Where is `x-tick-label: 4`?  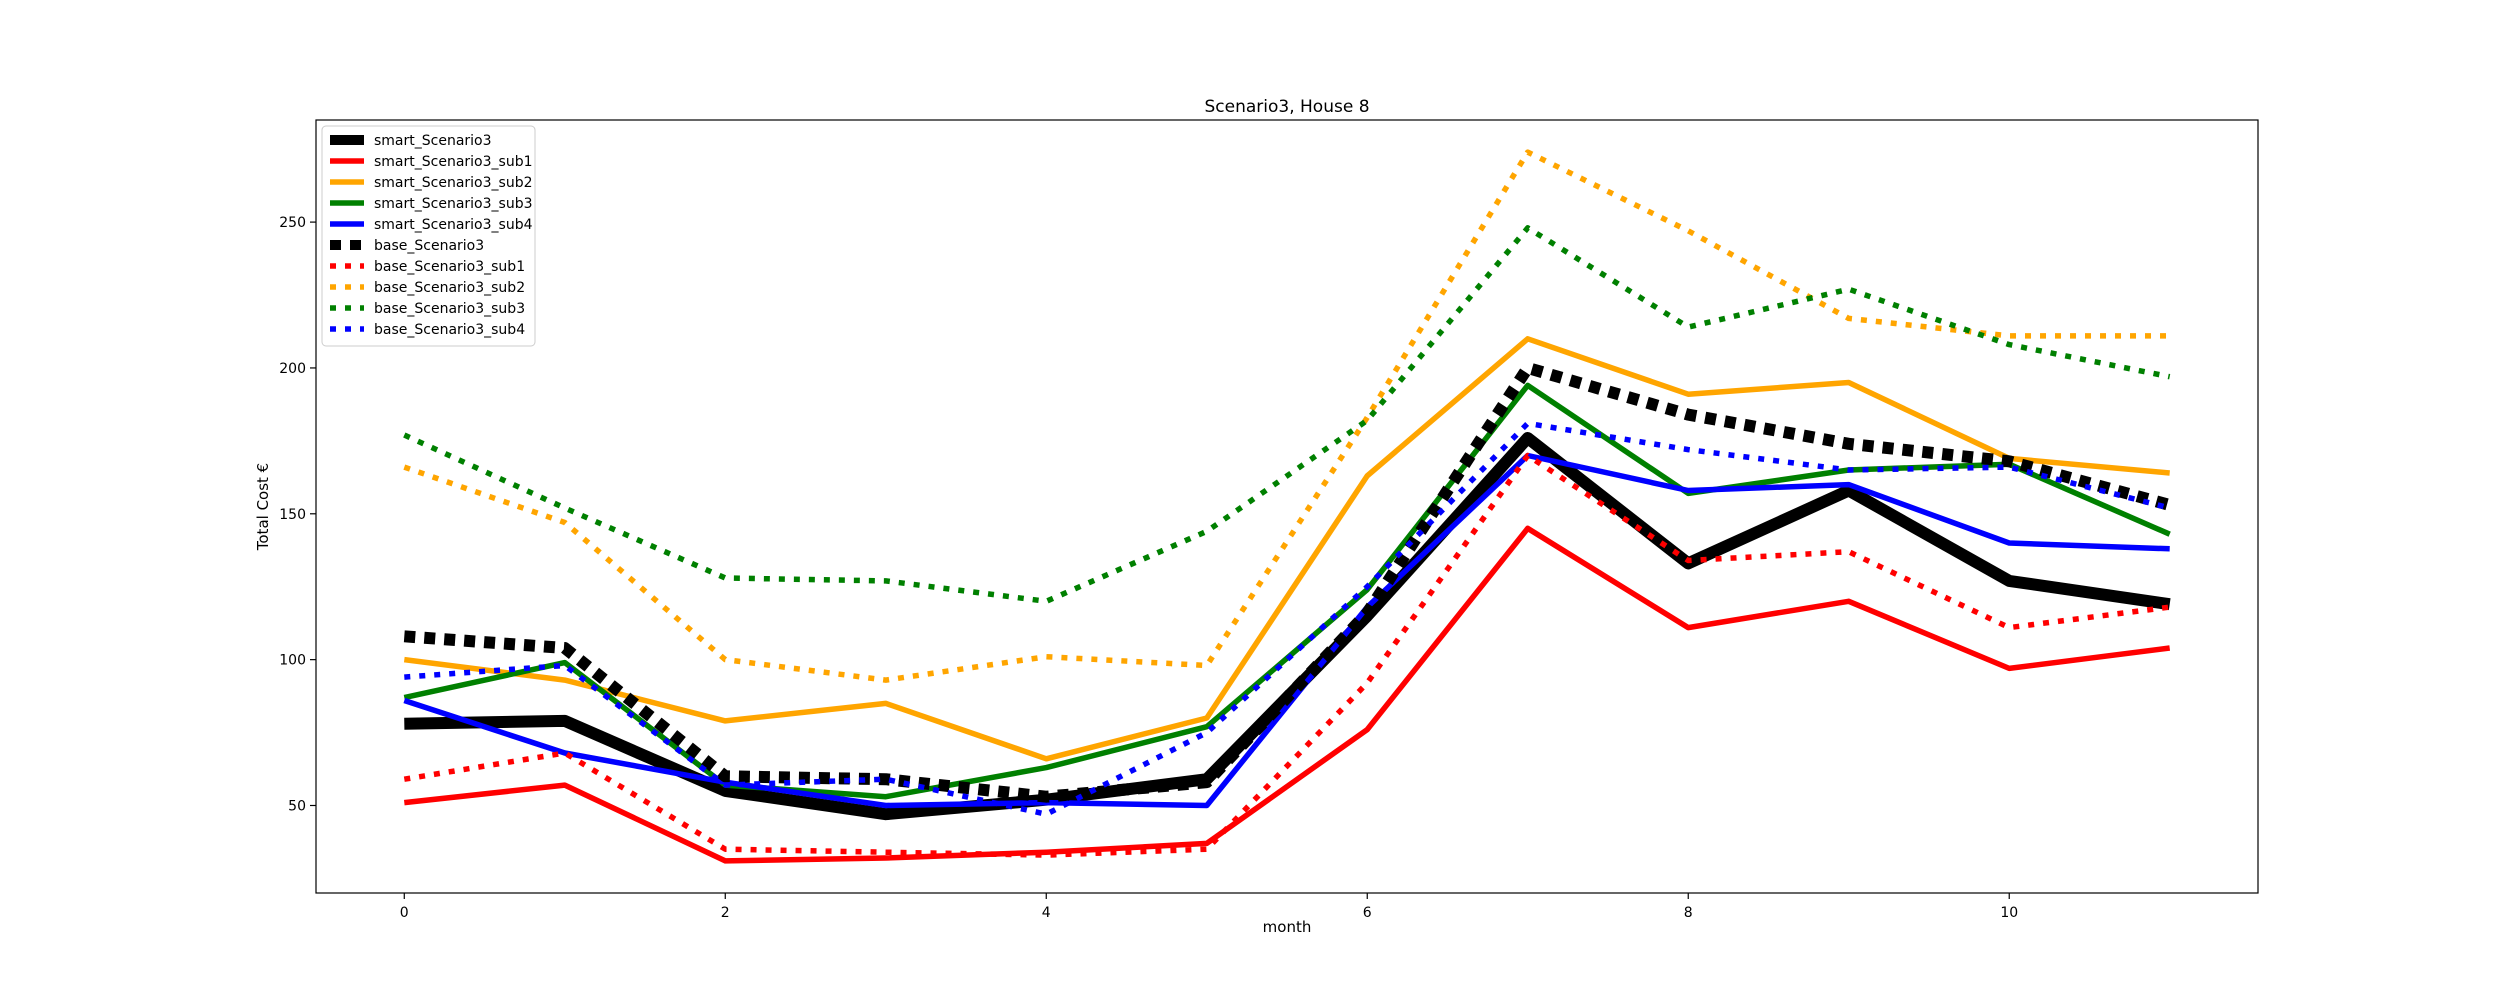
x-tick-label: 4 is located at coordinates (1046, 913).